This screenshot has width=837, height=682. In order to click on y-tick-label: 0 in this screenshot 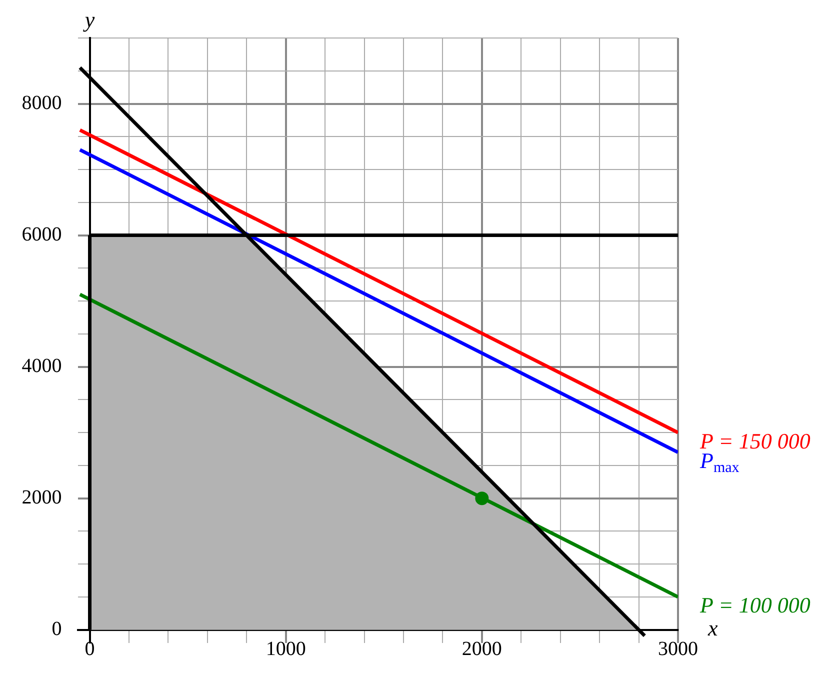, I will do `click(57, 629)`.